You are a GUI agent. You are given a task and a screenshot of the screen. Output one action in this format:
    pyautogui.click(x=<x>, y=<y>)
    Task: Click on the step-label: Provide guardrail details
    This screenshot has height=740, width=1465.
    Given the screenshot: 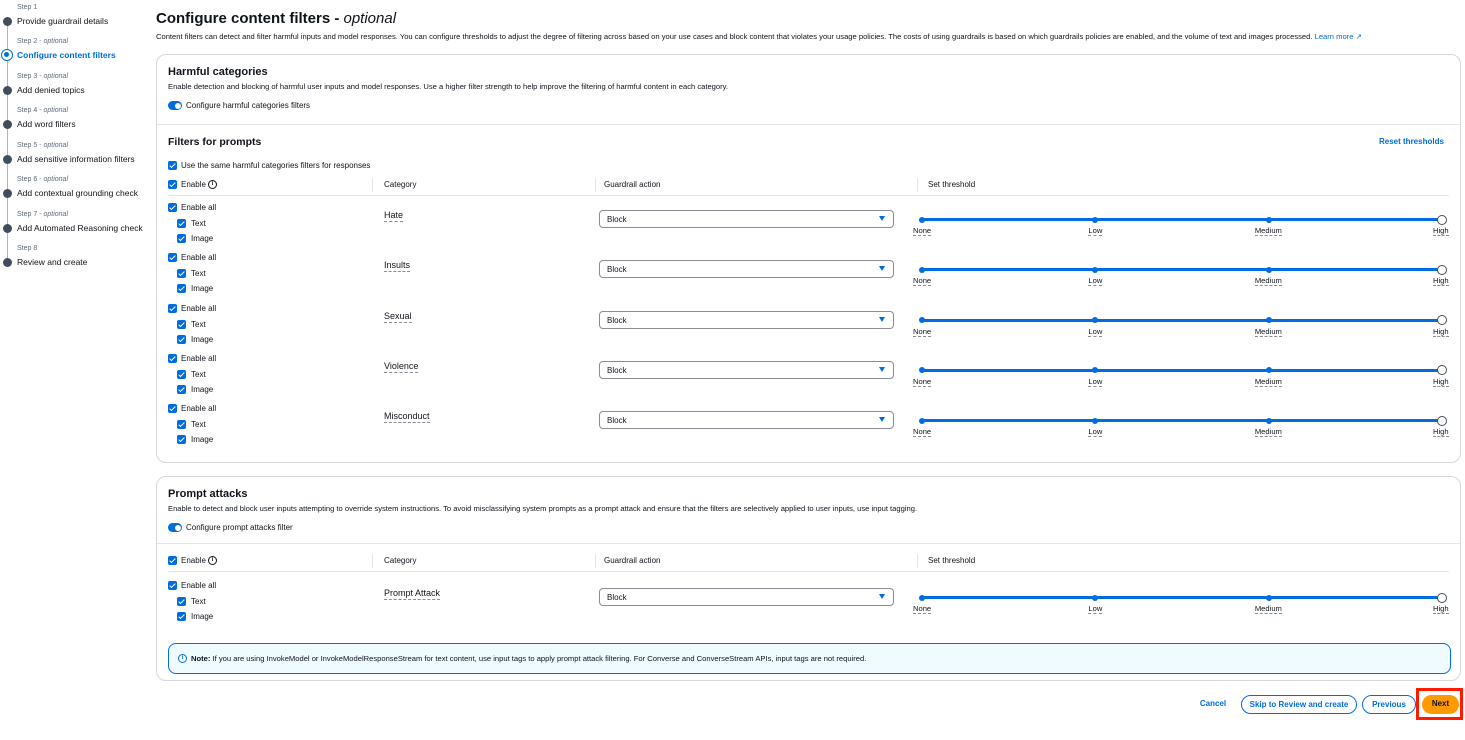 What is the action you would take?
    pyautogui.click(x=63, y=21)
    